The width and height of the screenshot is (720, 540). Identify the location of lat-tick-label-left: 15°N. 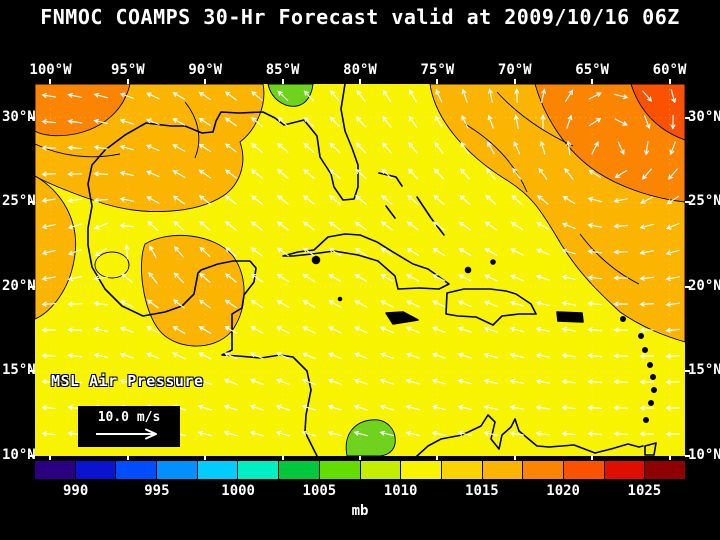
(19, 370).